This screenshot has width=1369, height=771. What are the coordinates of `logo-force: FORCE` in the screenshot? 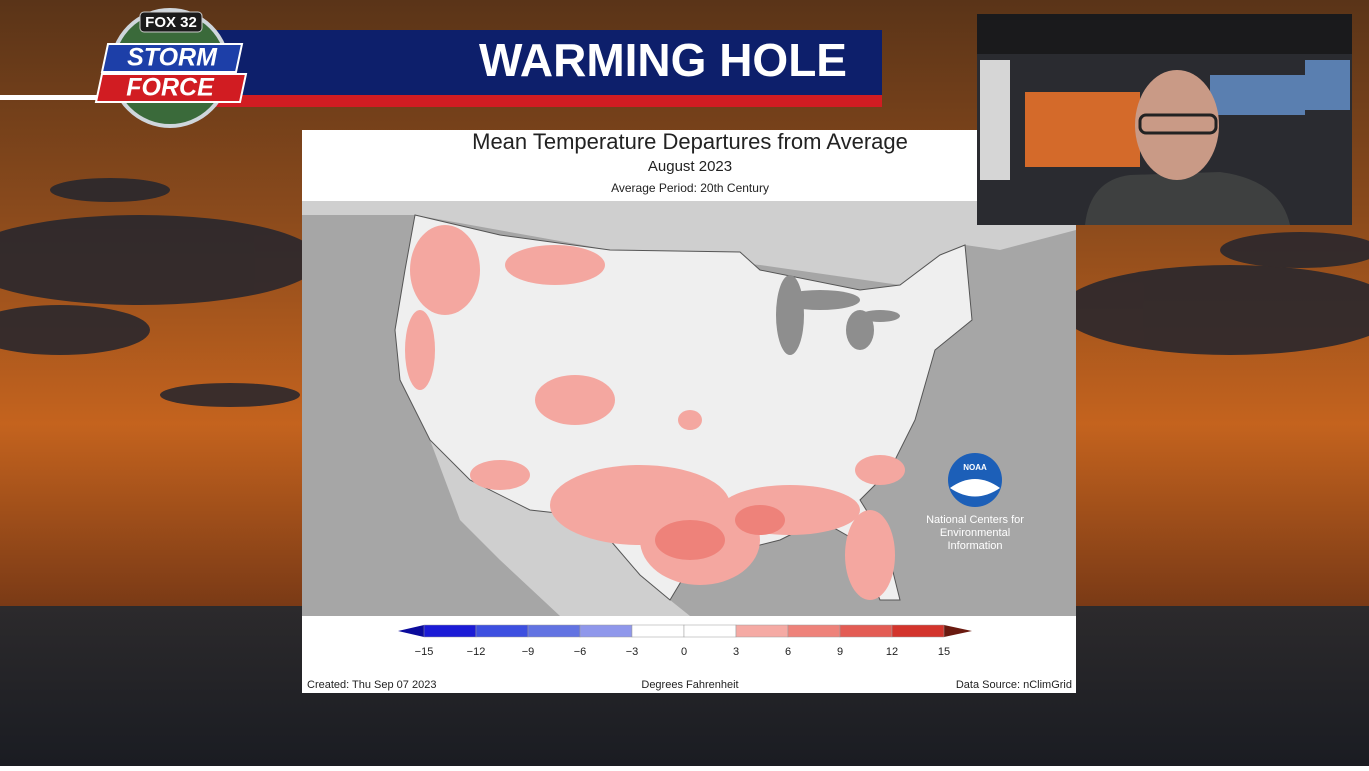 It's located at (170, 88).